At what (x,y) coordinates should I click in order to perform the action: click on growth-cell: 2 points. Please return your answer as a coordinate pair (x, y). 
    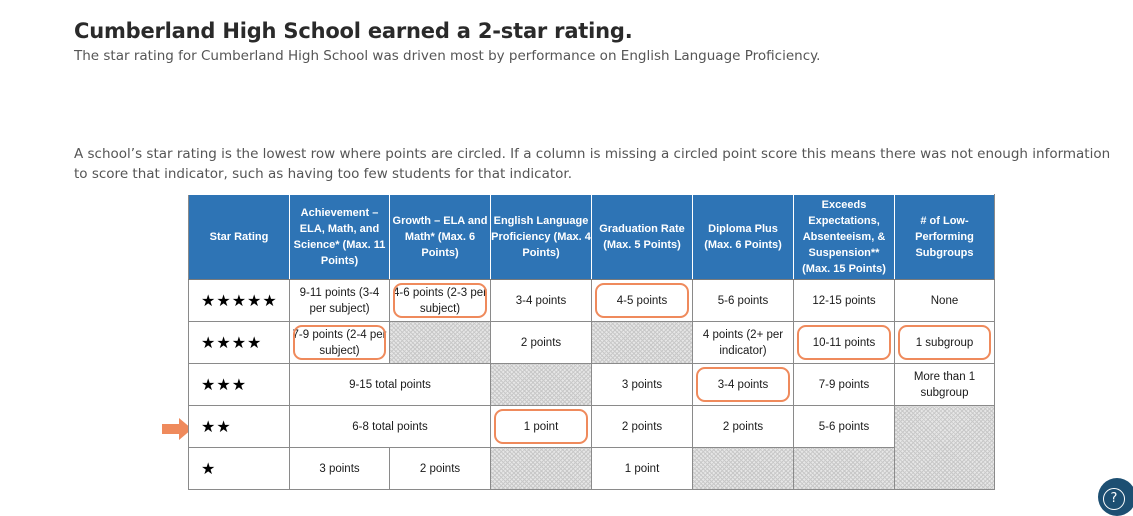
    Looking at the image, I should click on (440, 468).